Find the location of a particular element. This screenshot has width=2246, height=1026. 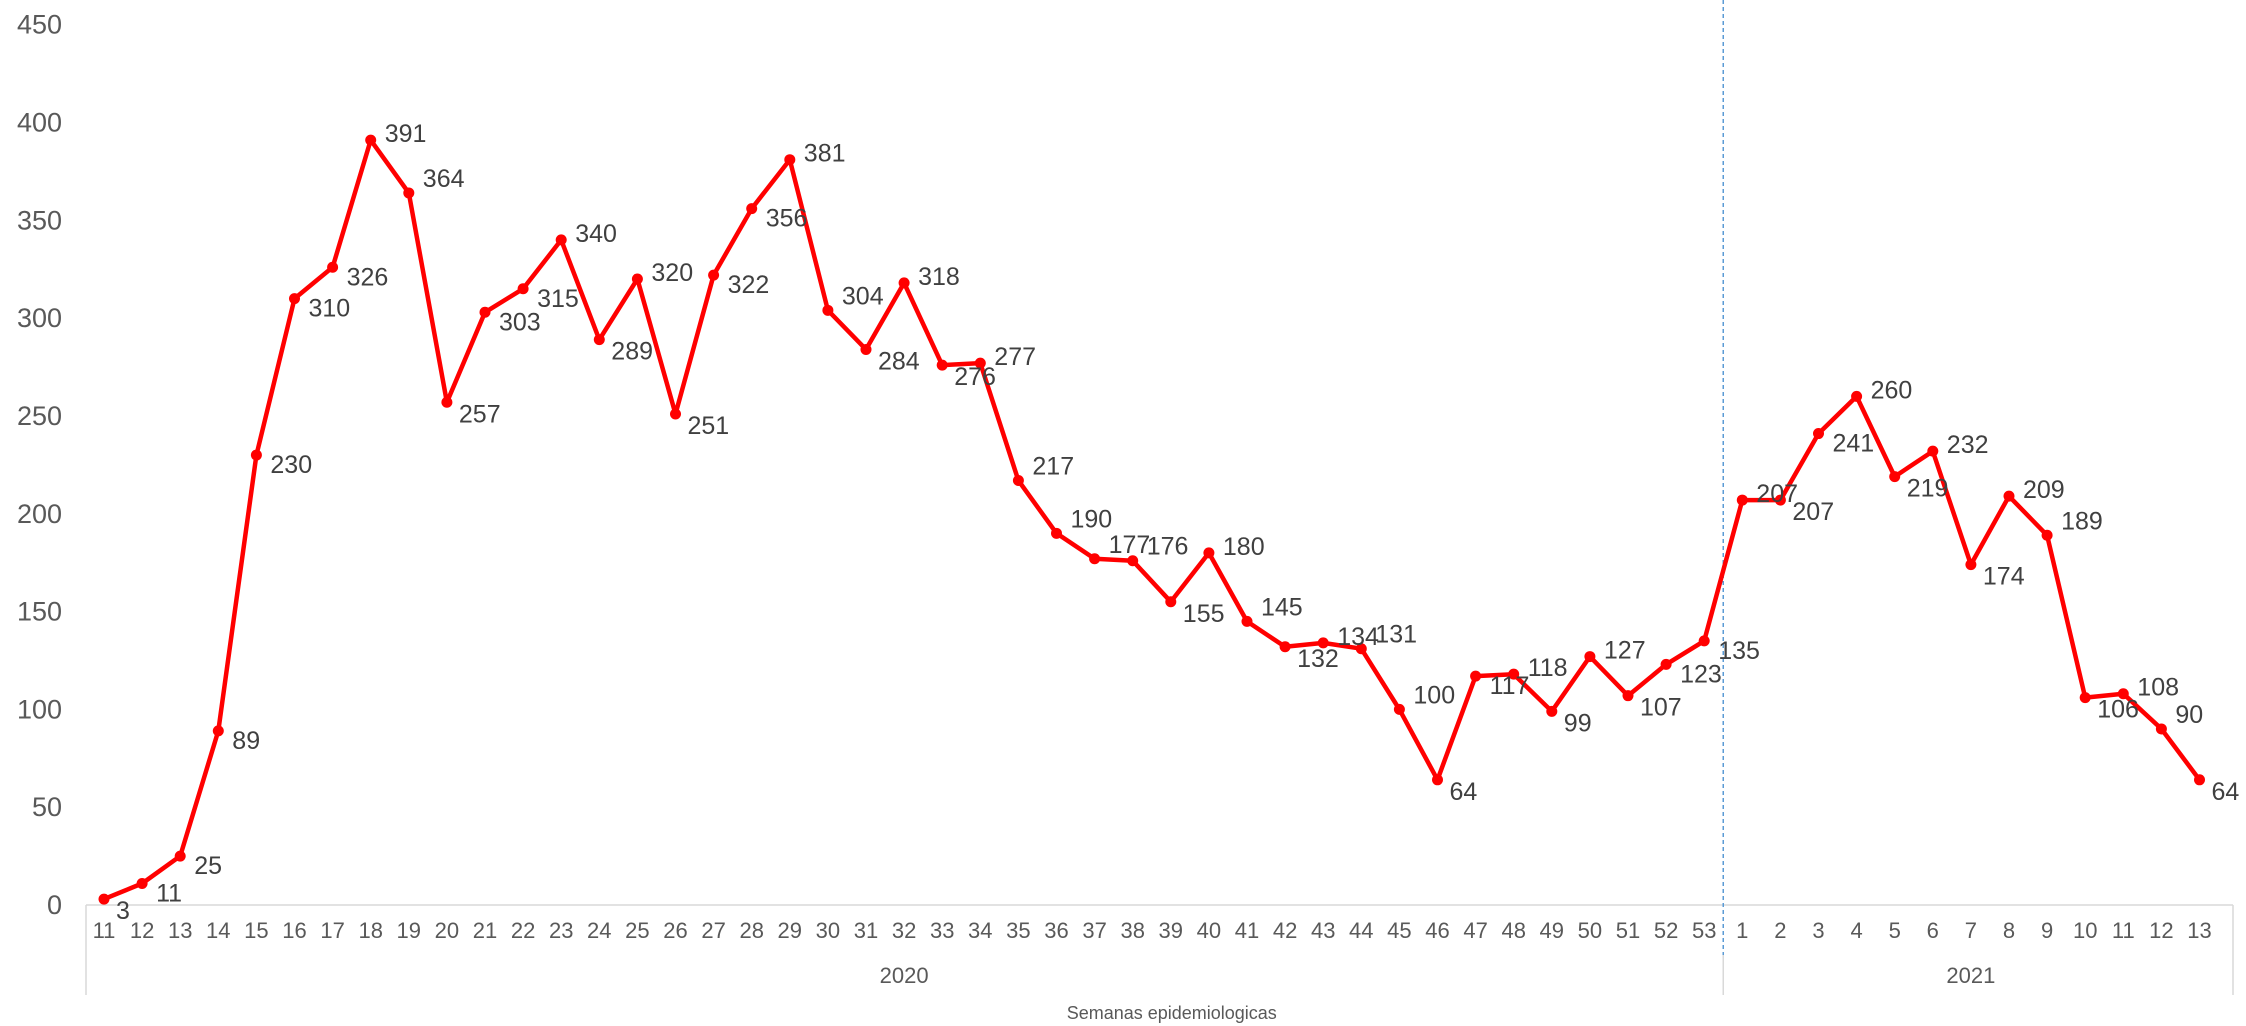

data-label: 99 is located at coordinates (1578, 723).